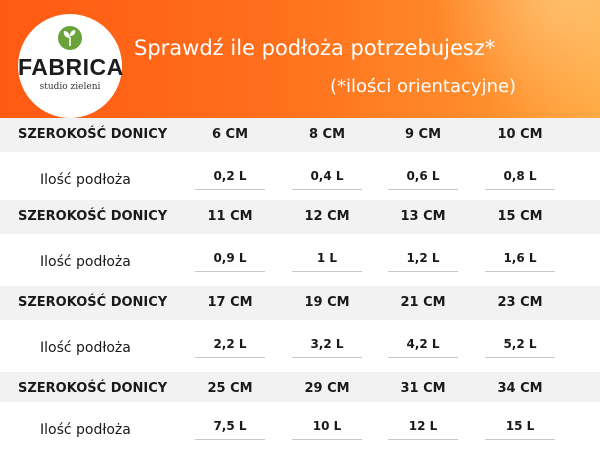 The height and width of the screenshot is (450, 600). Describe the element at coordinates (300, 303) in the screenshot. I see `size-row: SZEROKOŚĆ DONICY 17 CM 19 CM 21 CM 23 CM` at that location.